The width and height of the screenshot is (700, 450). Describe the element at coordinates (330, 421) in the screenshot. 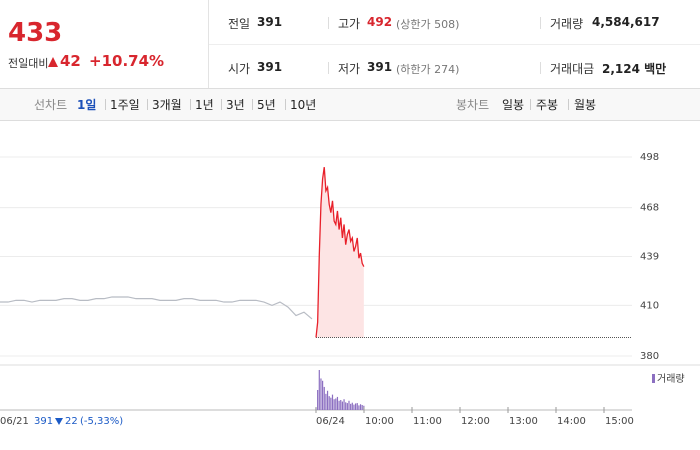

I see `x-tick-label: 06/24` at that location.